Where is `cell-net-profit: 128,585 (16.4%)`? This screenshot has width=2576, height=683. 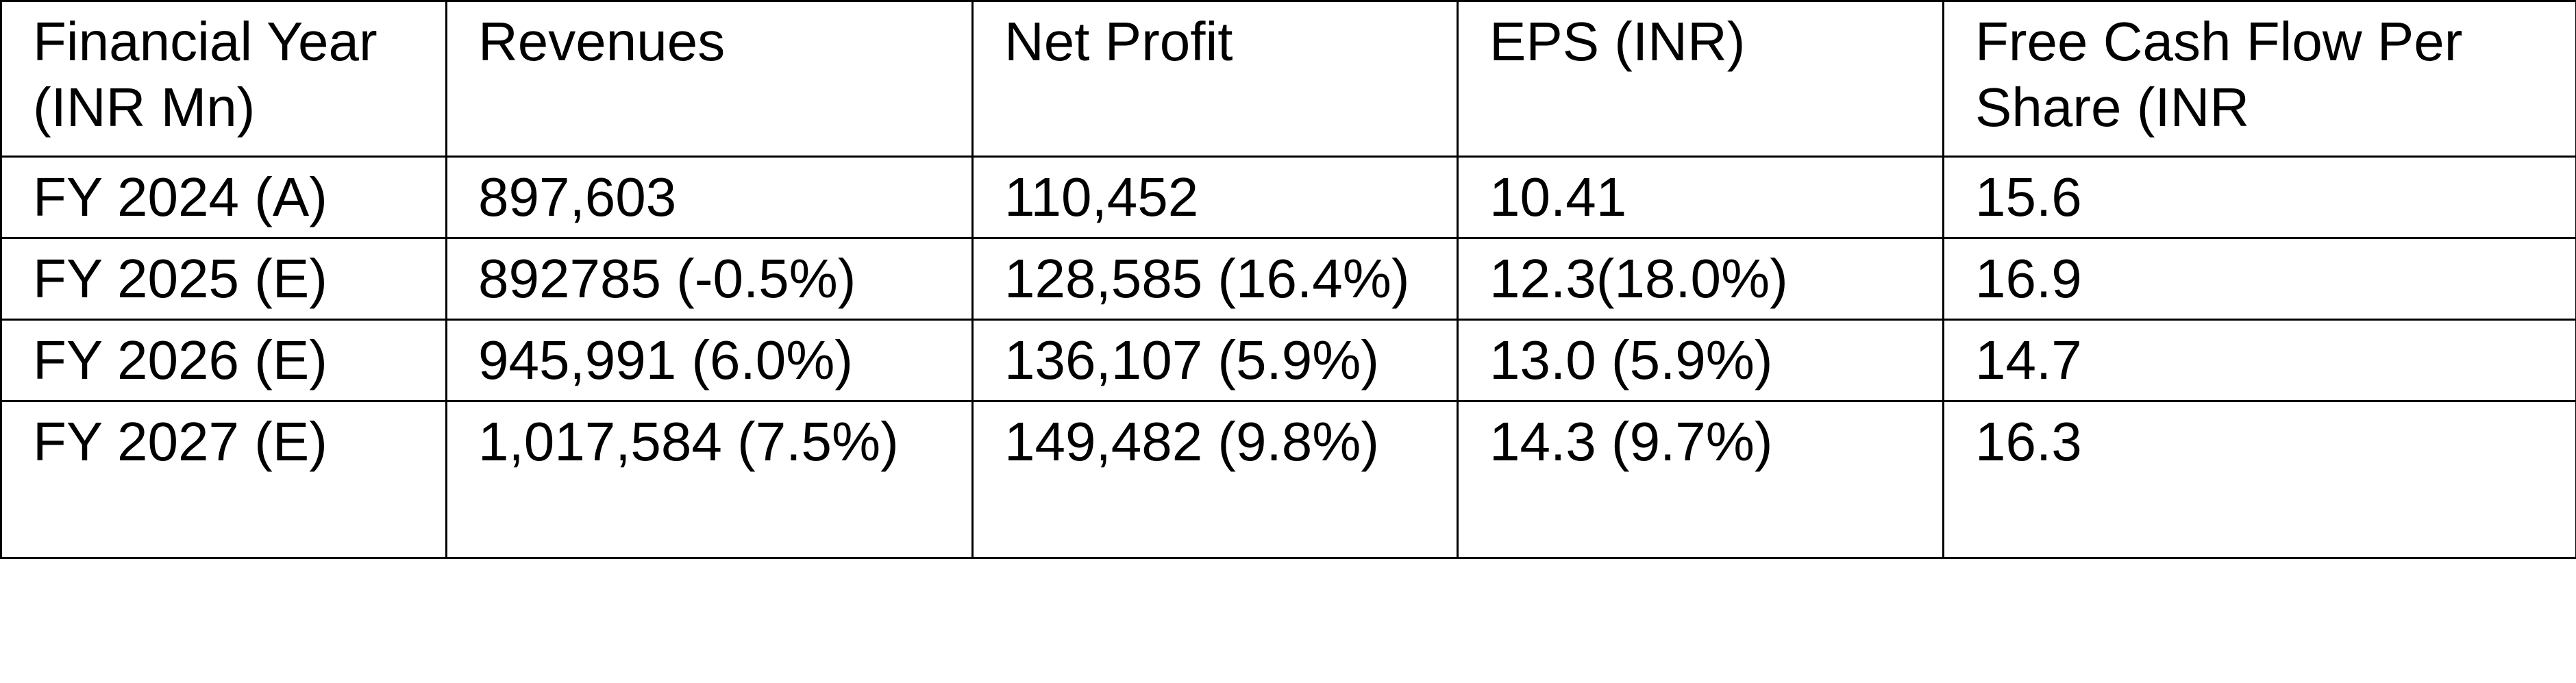
cell-net-profit: 128,585 (16.4%) is located at coordinates (1215, 279).